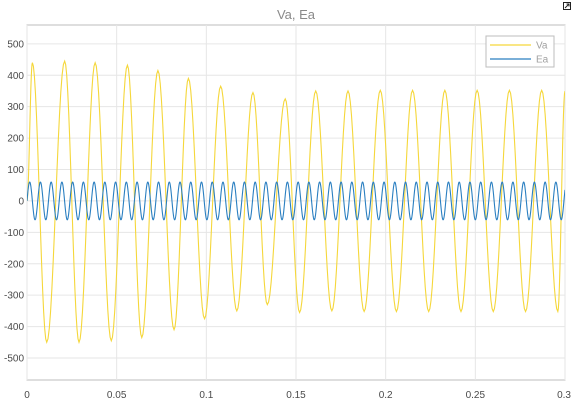 This screenshot has width=572, height=410. I want to click on y-tick-label: 0, so click(21, 201).